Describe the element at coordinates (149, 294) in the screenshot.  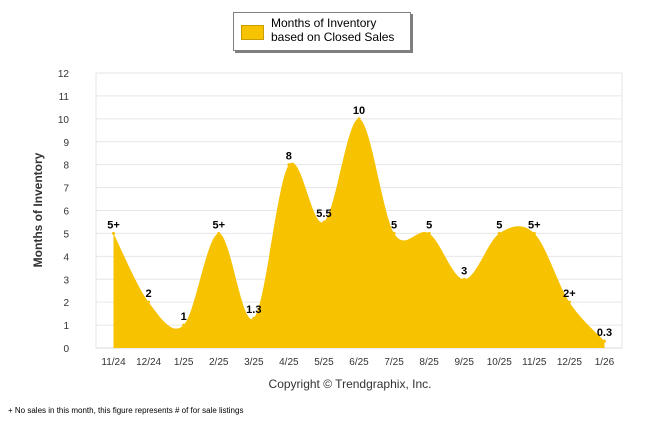
I see `data-label: 2` at that location.